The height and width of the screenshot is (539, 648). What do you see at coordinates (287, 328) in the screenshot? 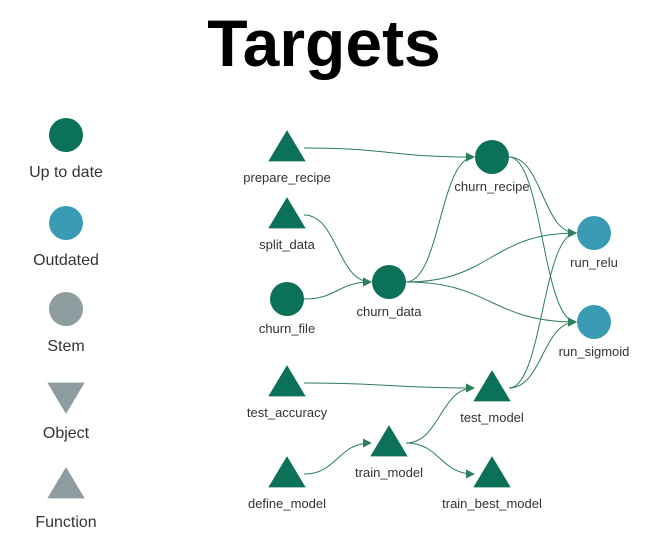
I see `node-label-churn_file: churn_file` at bounding box center [287, 328].